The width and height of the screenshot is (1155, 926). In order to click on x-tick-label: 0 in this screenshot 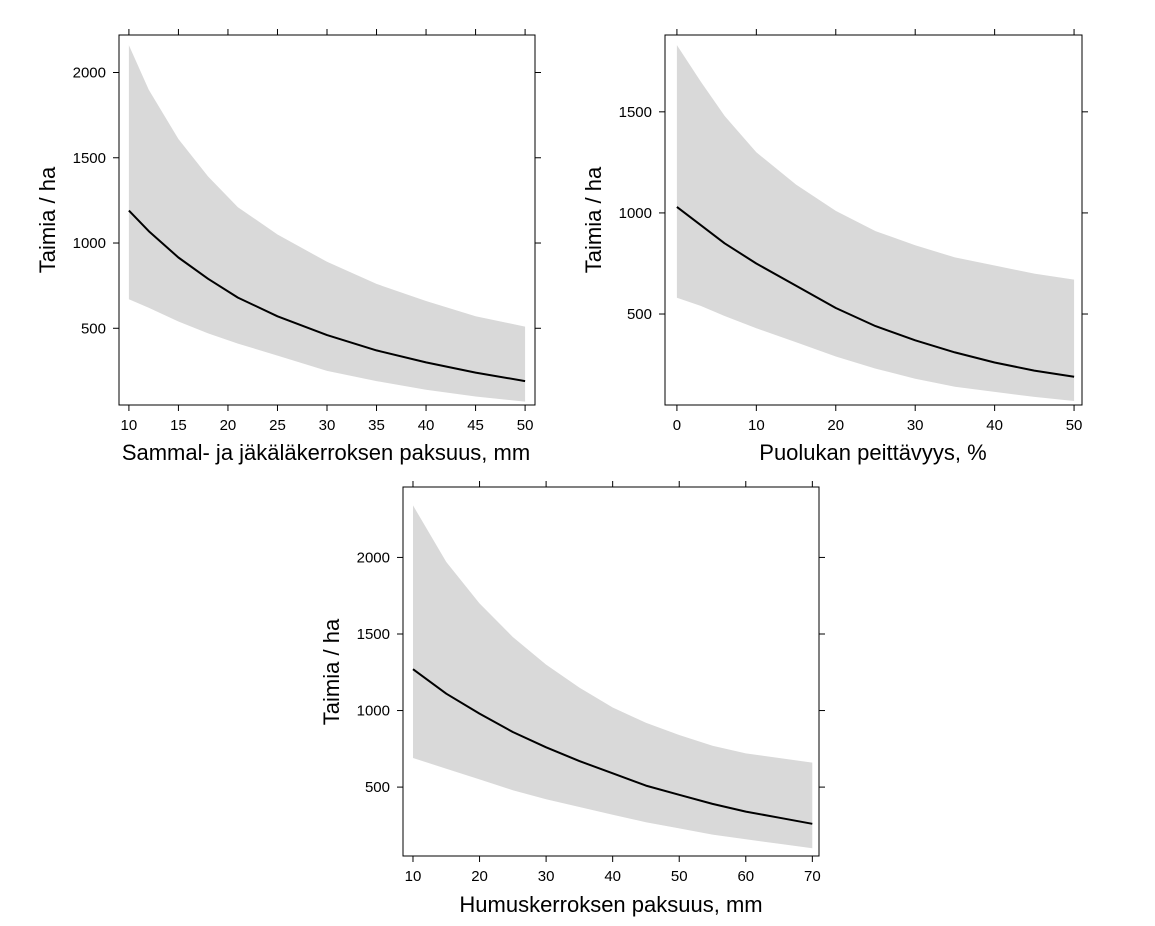, I will do `click(677, 425)`.